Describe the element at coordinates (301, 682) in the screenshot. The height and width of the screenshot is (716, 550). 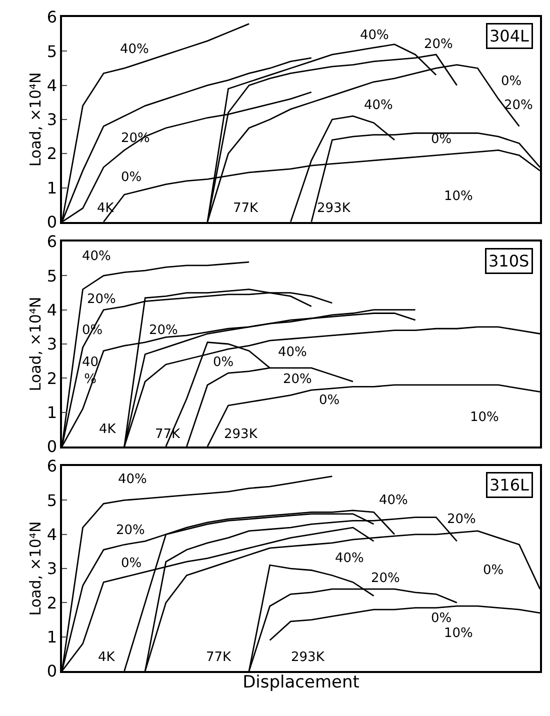
I see `x-axis-title: Displacement` at that location.